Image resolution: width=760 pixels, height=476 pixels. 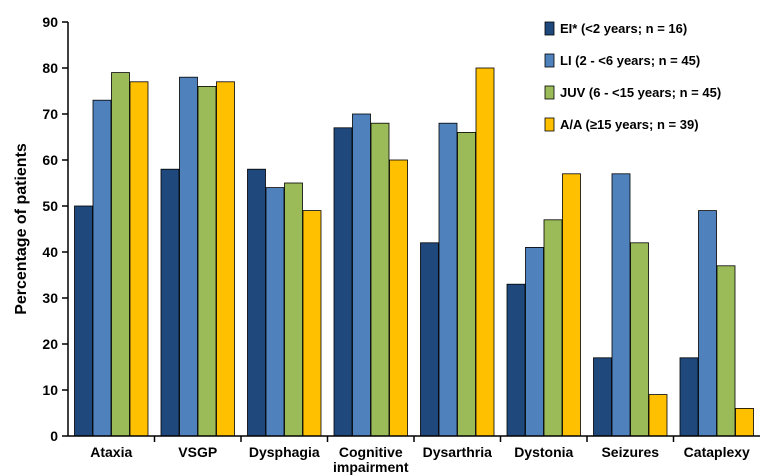 I want to click on x-category-label: impairment, so click(x=371, y=467).